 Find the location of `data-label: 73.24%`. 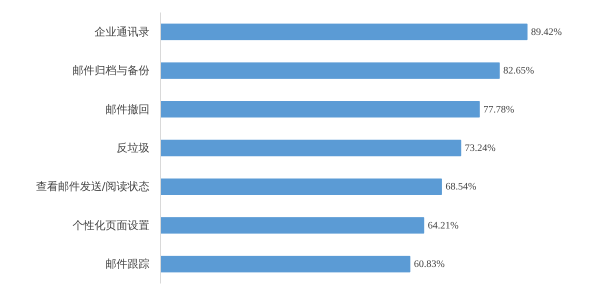

data-label: 73.24% is located at coordinates (480, 148).